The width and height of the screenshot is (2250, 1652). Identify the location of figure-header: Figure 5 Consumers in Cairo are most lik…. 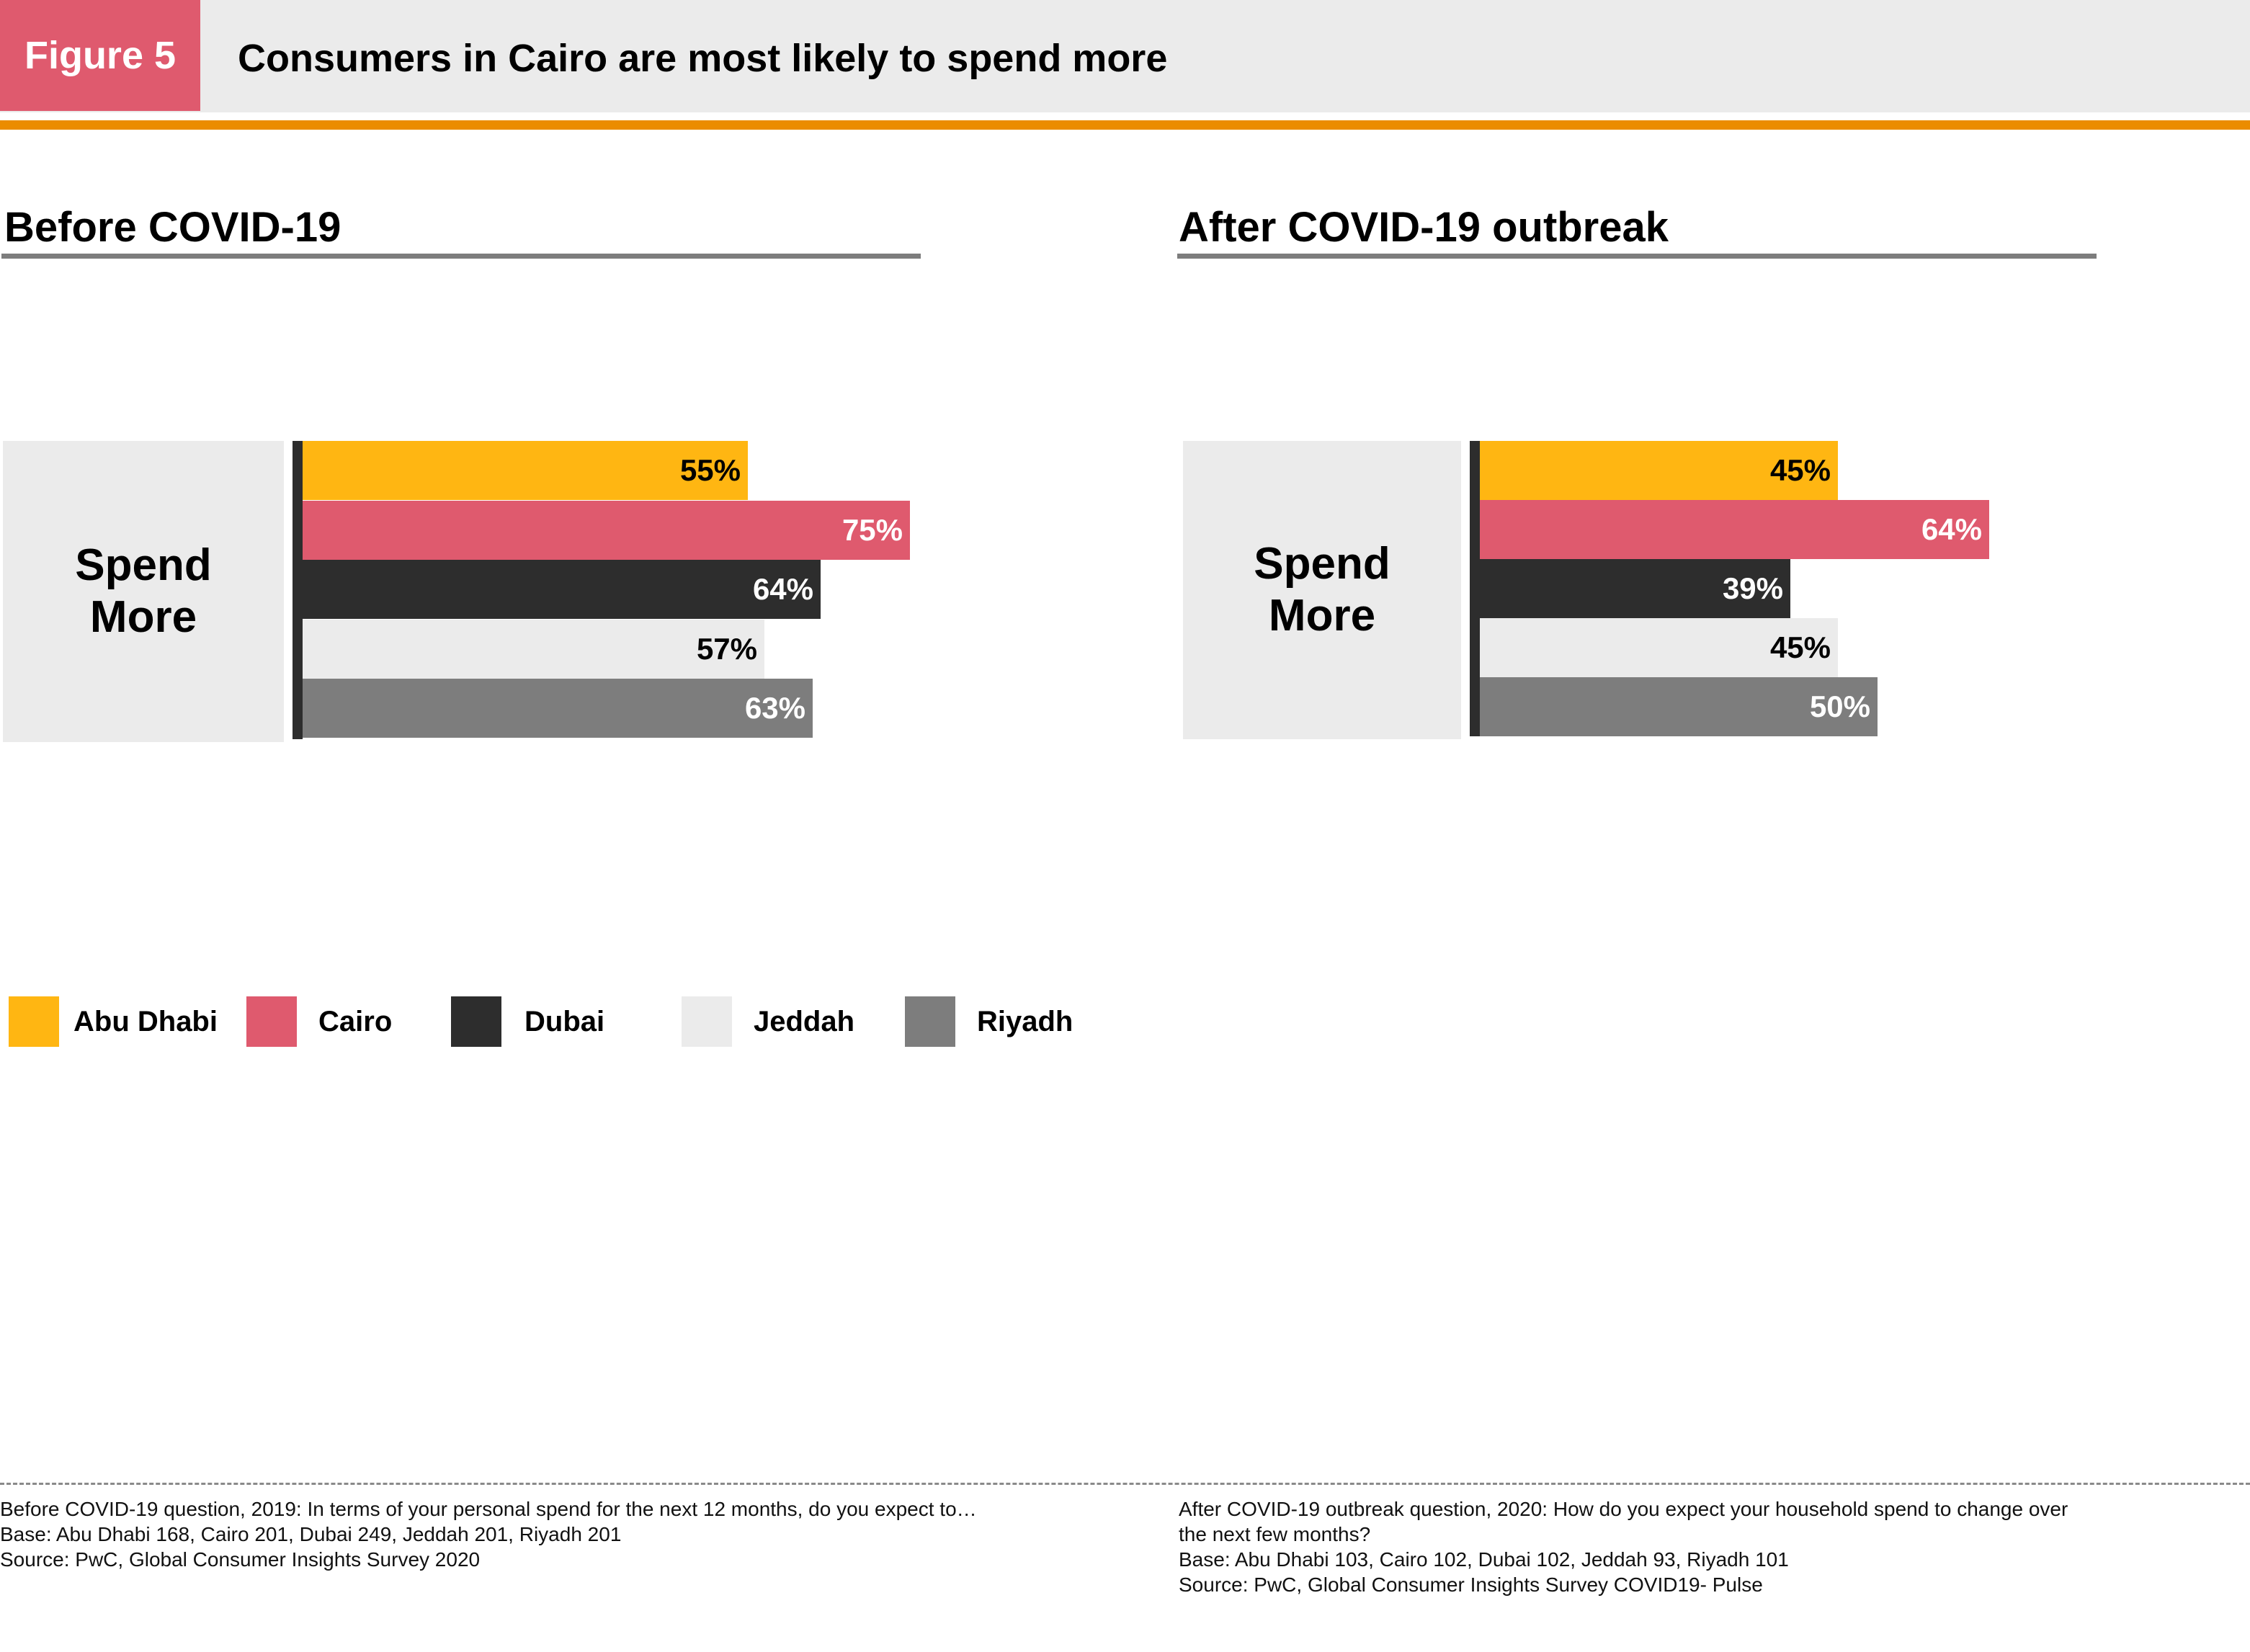
(1125, 56).